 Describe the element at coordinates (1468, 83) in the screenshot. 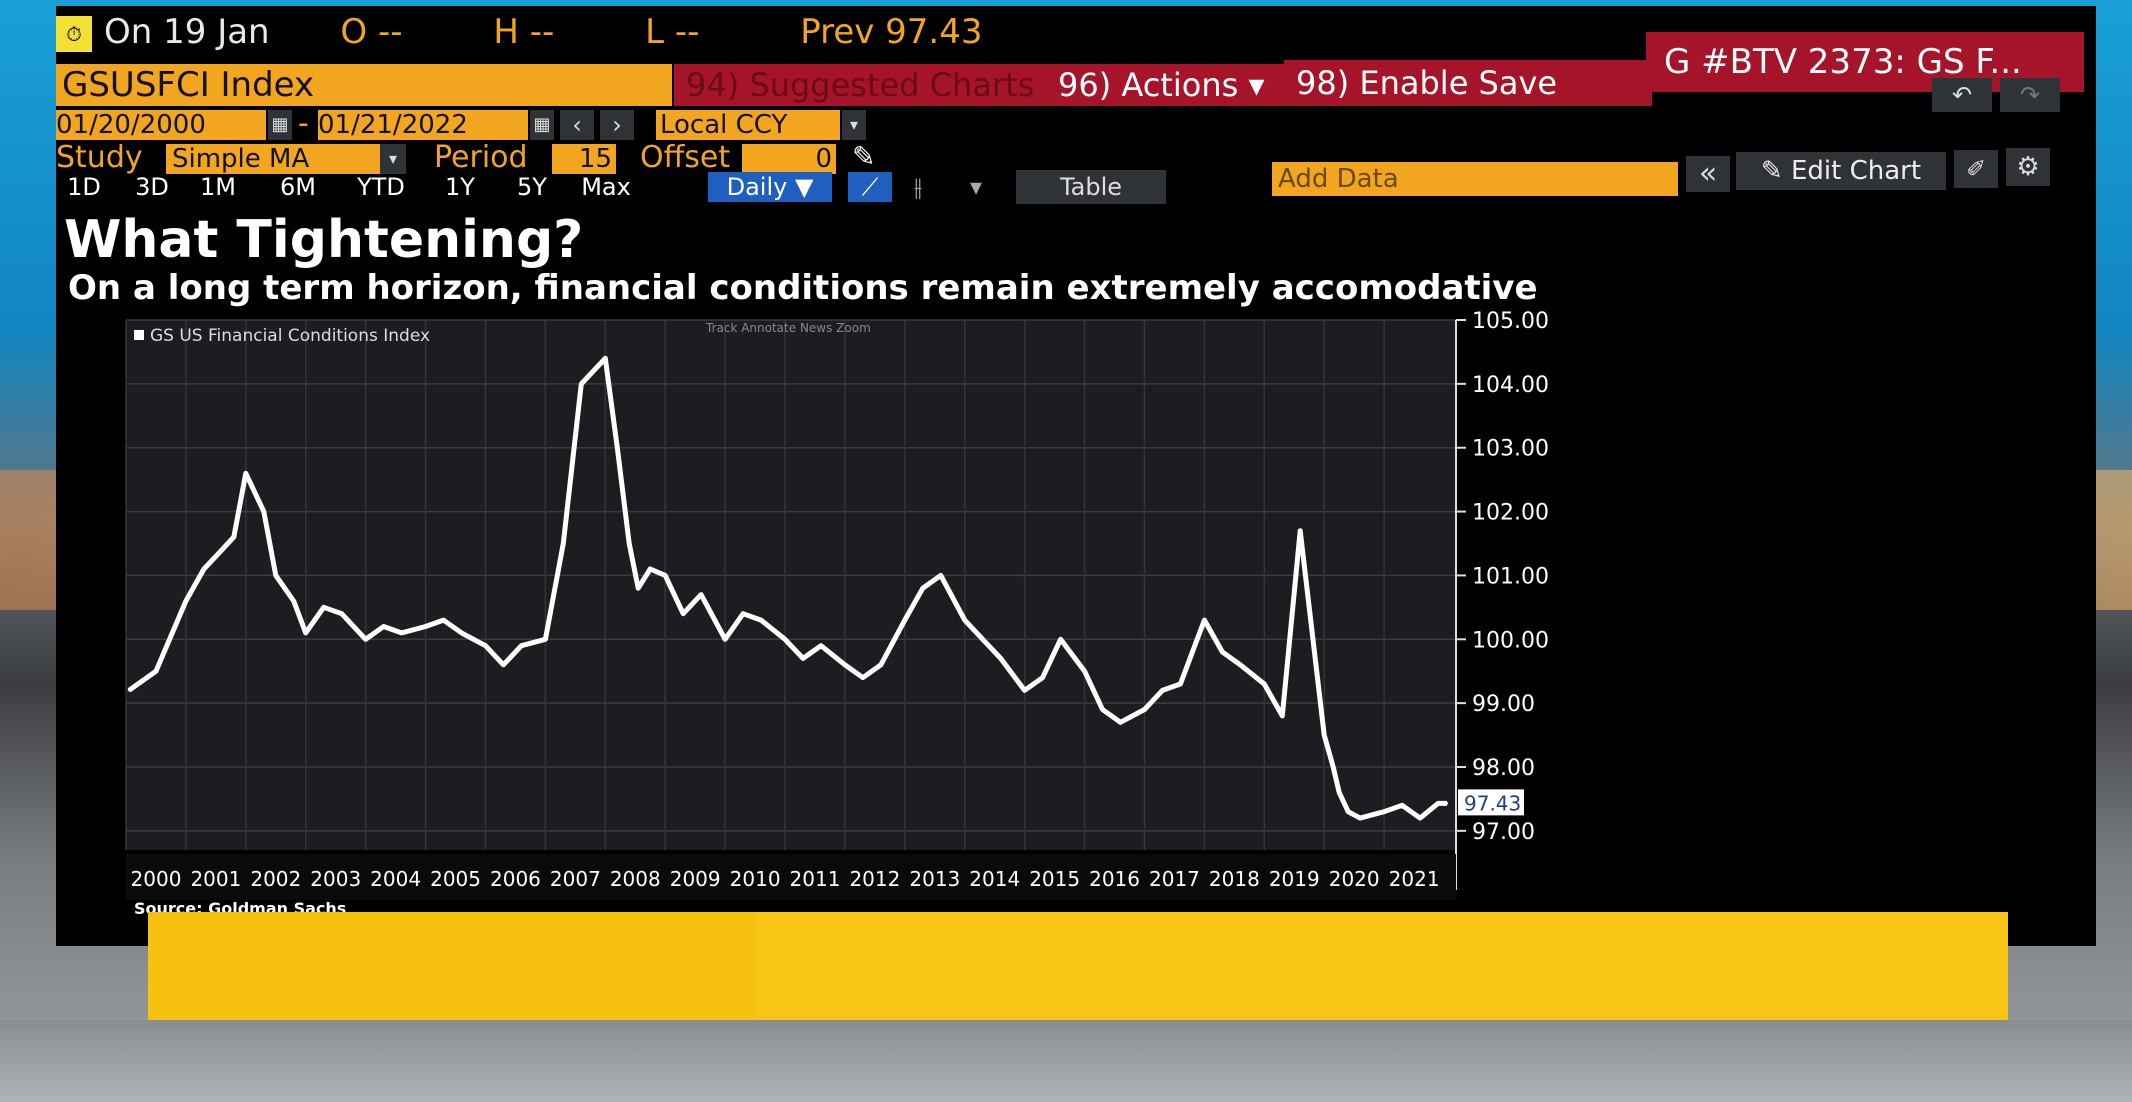

I see `enable-save-button: 98) Enable Save` at that location.